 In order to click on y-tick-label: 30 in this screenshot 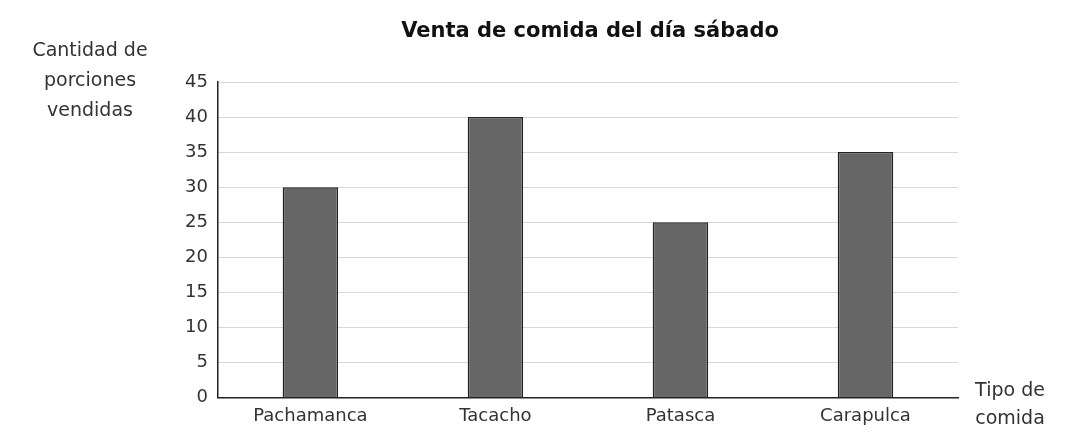, I will do `click(196, 185)`.